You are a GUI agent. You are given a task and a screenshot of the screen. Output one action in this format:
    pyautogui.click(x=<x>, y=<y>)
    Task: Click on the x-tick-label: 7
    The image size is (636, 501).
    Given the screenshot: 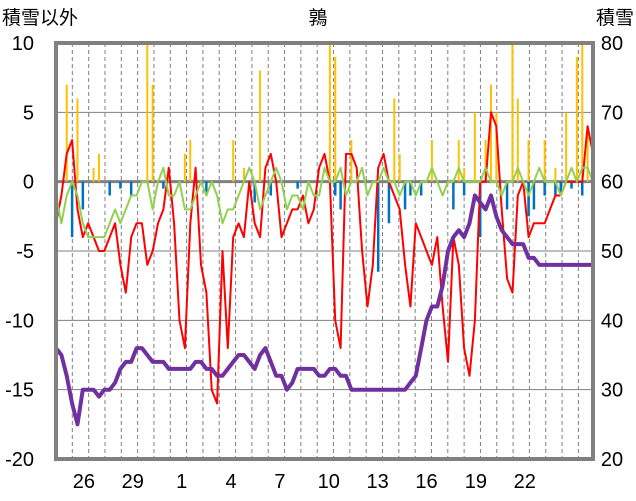 What is the action you would take?
    pyautogui.click(x=279, y=482)
    